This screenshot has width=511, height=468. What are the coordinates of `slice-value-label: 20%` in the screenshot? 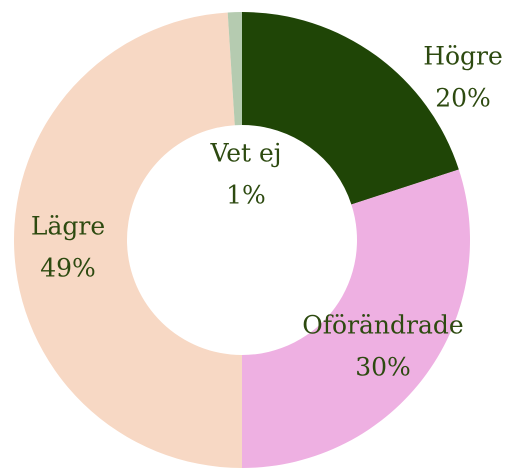 It's located at (463, 98).